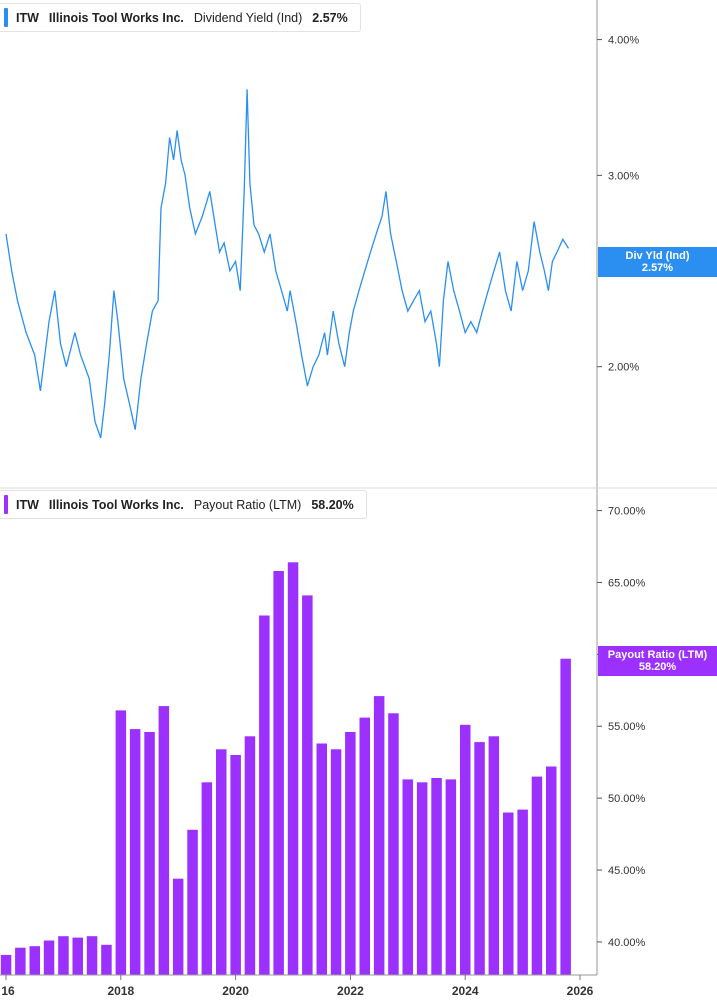  I want to click on y-tick-label: 4.00%, so click(623, 41).